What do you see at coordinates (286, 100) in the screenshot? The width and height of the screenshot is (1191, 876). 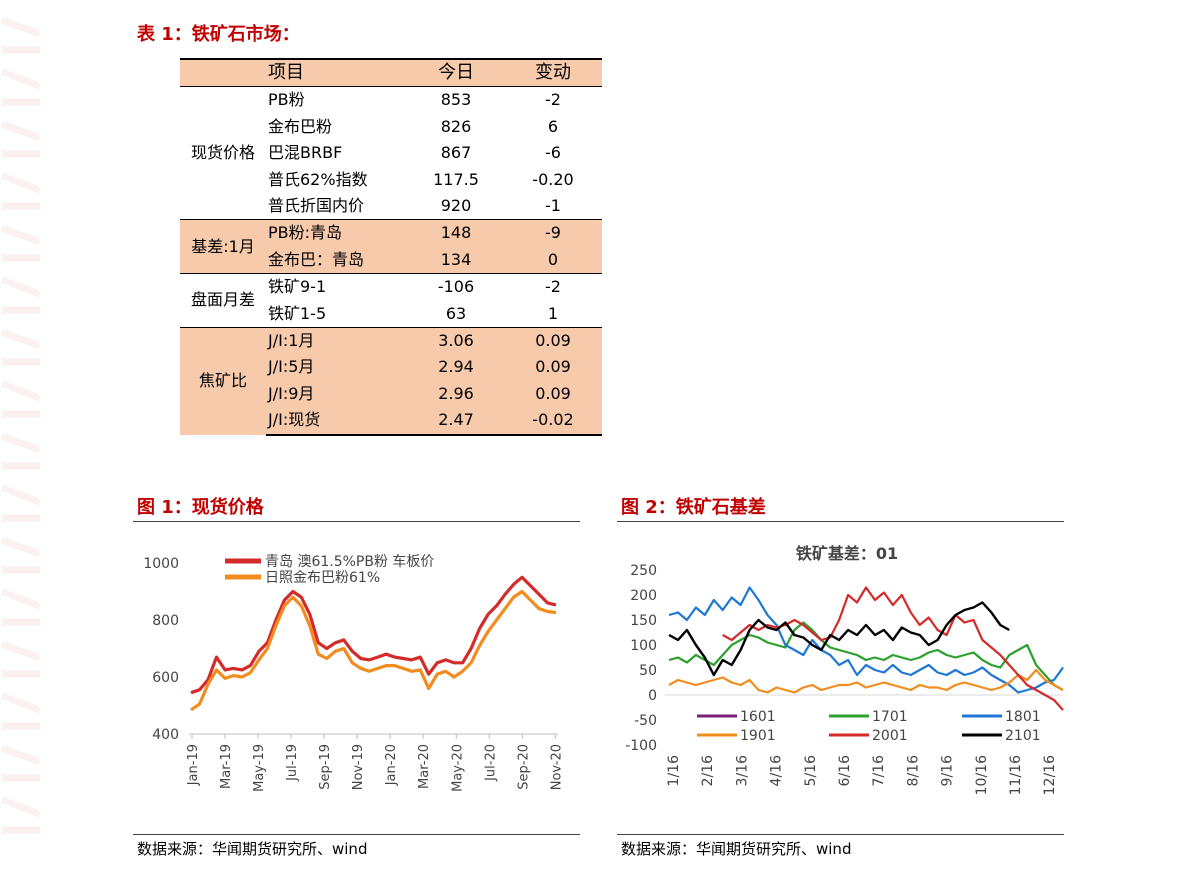 I see `item-cell: PB粉` at bounding box center [286, 100].